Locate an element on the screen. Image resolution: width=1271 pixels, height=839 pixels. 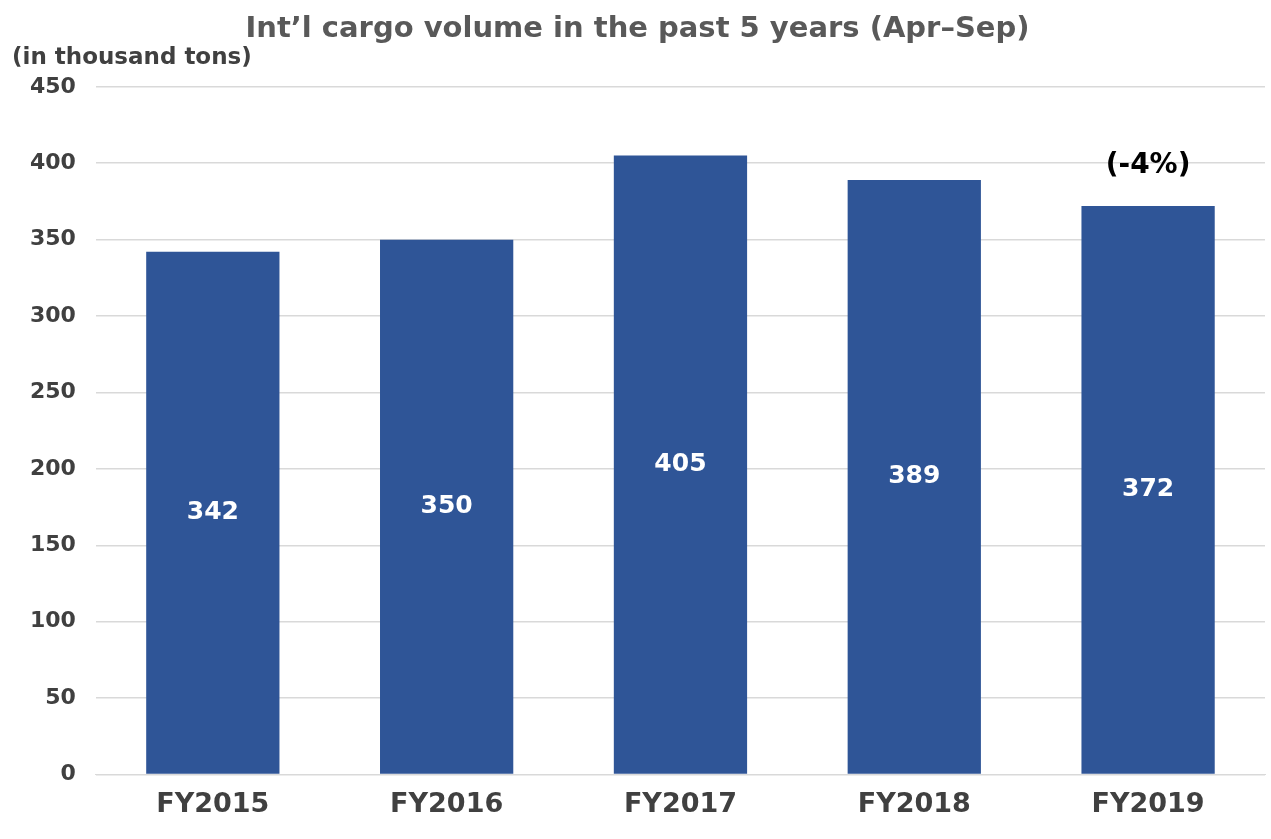
y-tick-label: 400 is located at coordinates (52, 161).